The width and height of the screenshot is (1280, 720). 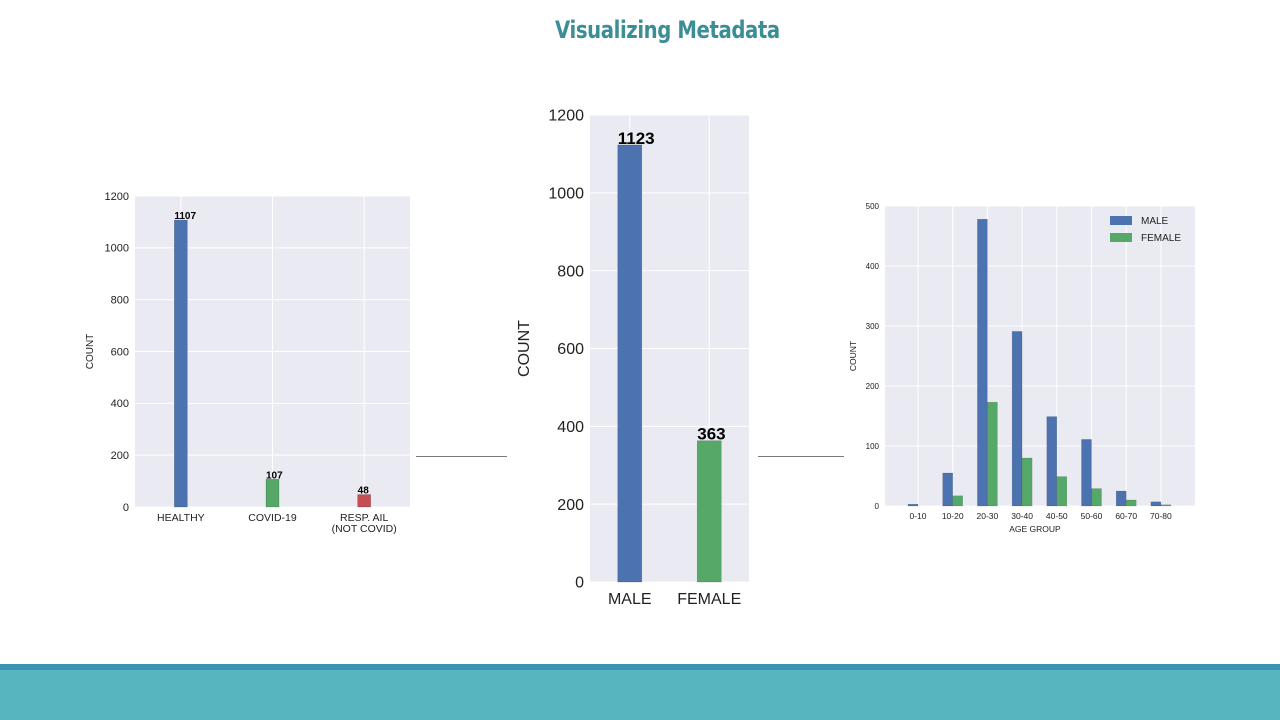 What do you see at coordinates (1057, 516) in the screenshot?
I see `x-tick-label: 40-50` at bounding box center [1057, 516].